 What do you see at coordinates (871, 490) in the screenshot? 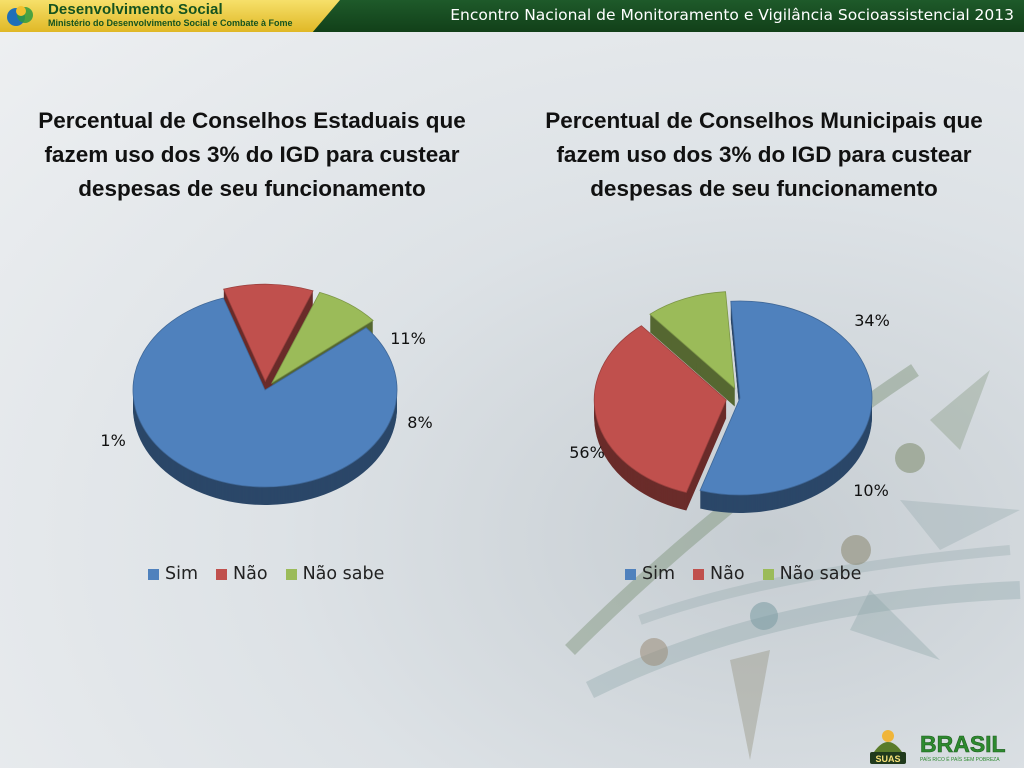
I see `data-label-nao-sabe: 10%` at bounding box center [871, 490].